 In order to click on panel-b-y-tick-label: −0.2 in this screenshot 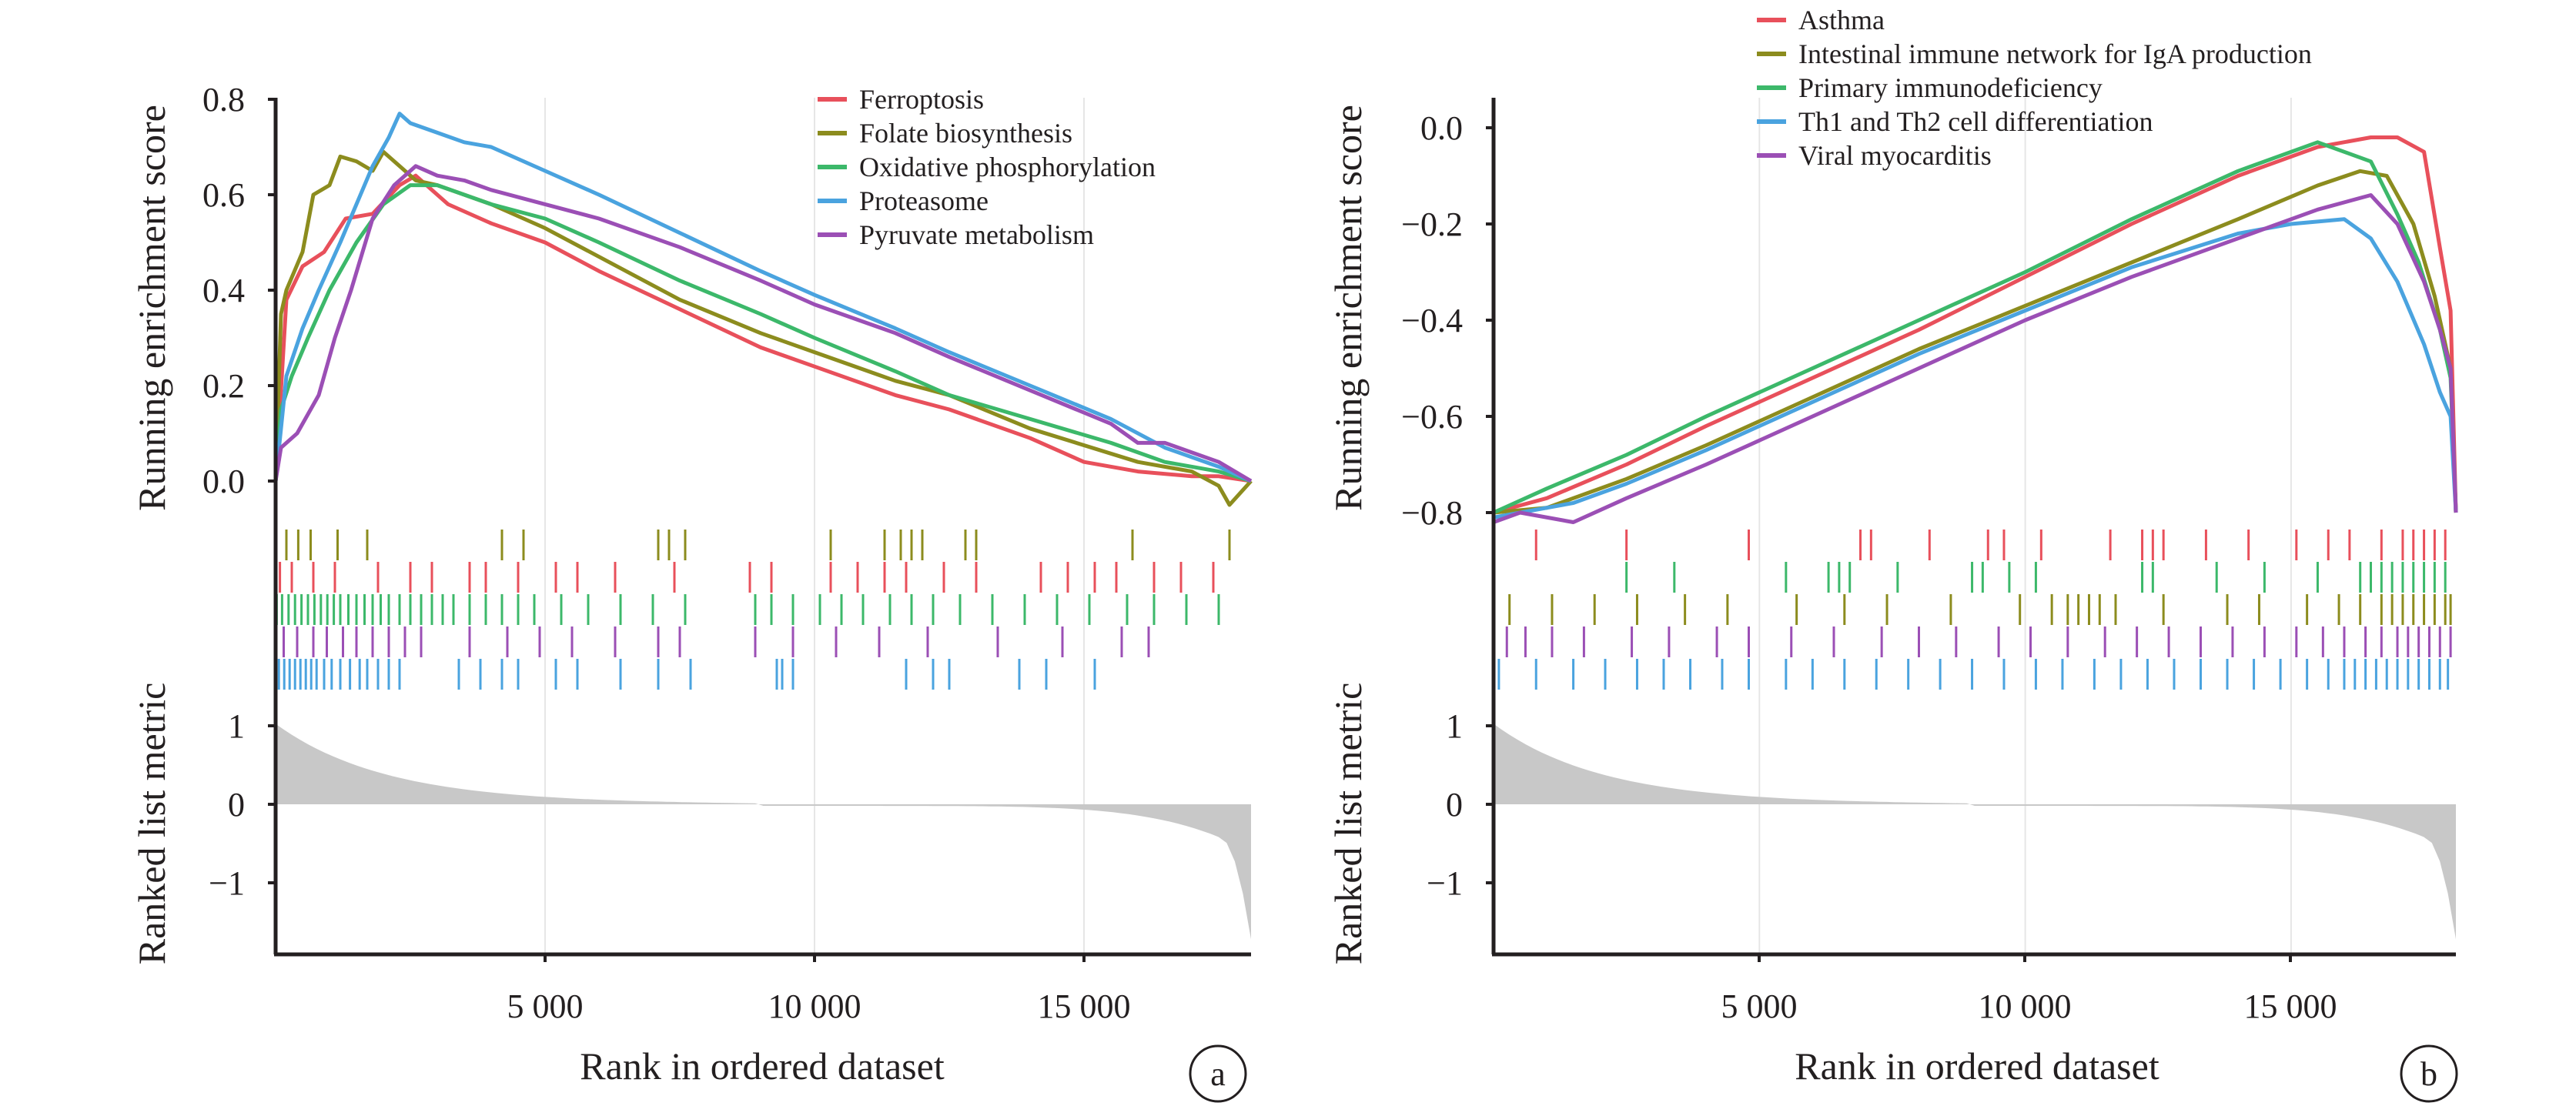, I will do `click(1432, 224)`.